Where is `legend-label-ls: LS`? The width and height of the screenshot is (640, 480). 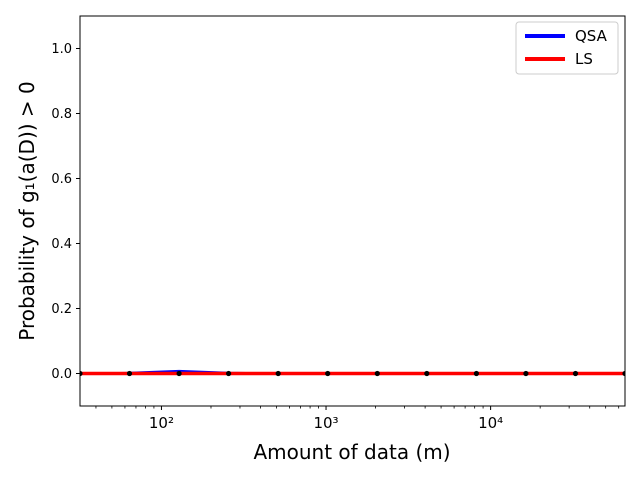
legend-label-ls: LS is located at coordinates (584, 59).